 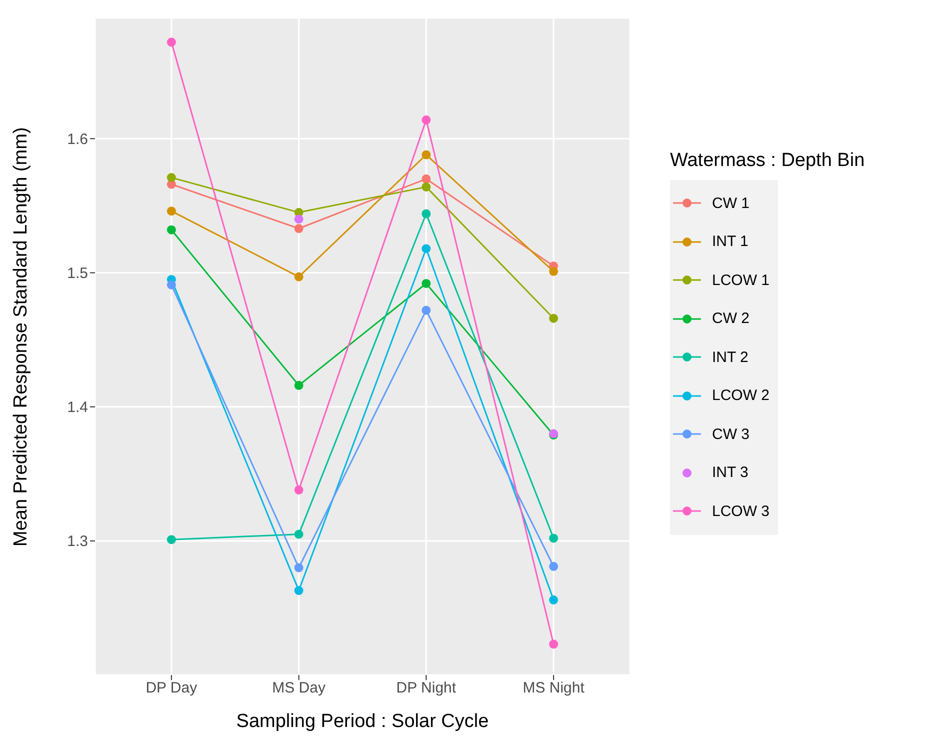 What do you see at coordinates (362, 721) in the screenshot?
I see `x-axis-title: Sampling Period : Solar Cycle` at bounding box center [362, 721].